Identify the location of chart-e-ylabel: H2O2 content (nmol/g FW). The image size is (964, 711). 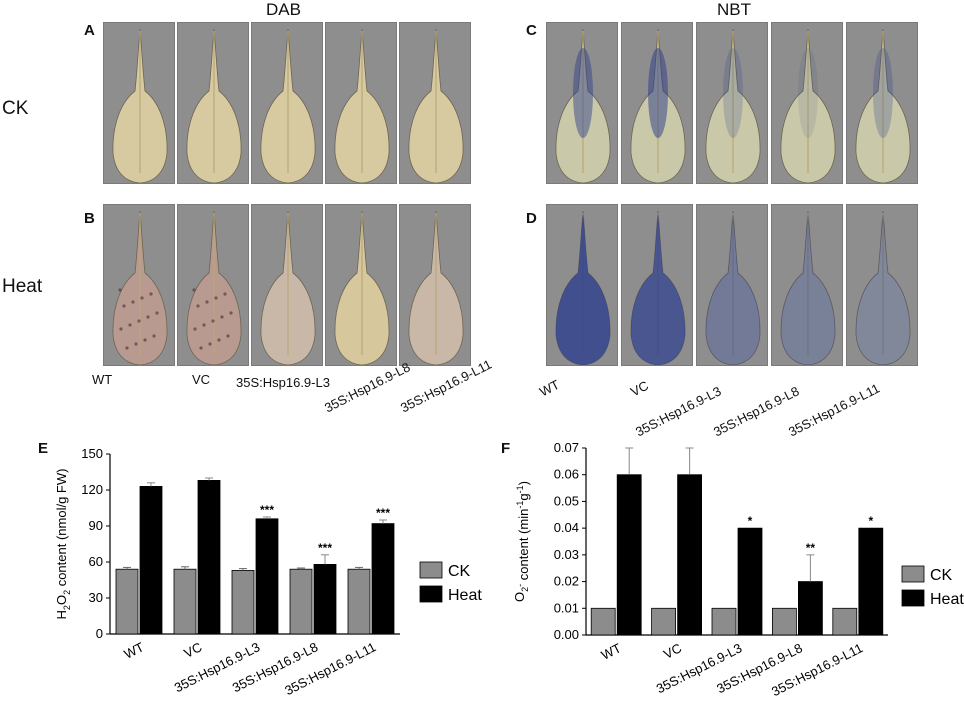
(63, 544).